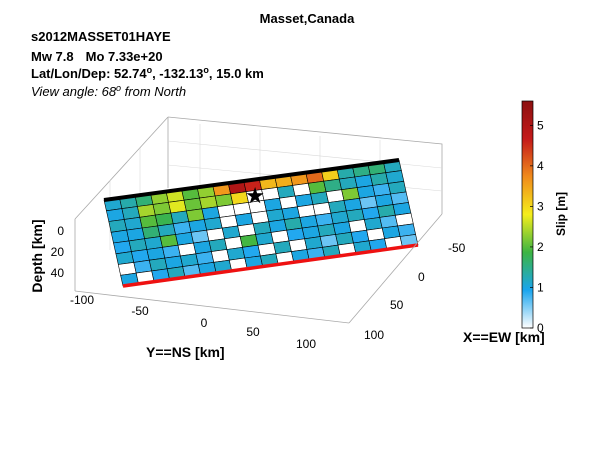 This screenshot has width=593, height=453. What do you see at coordinates (397, 305) in the screenshot?
I see `x-tick-label: 50` at bounding box center [397, 305].